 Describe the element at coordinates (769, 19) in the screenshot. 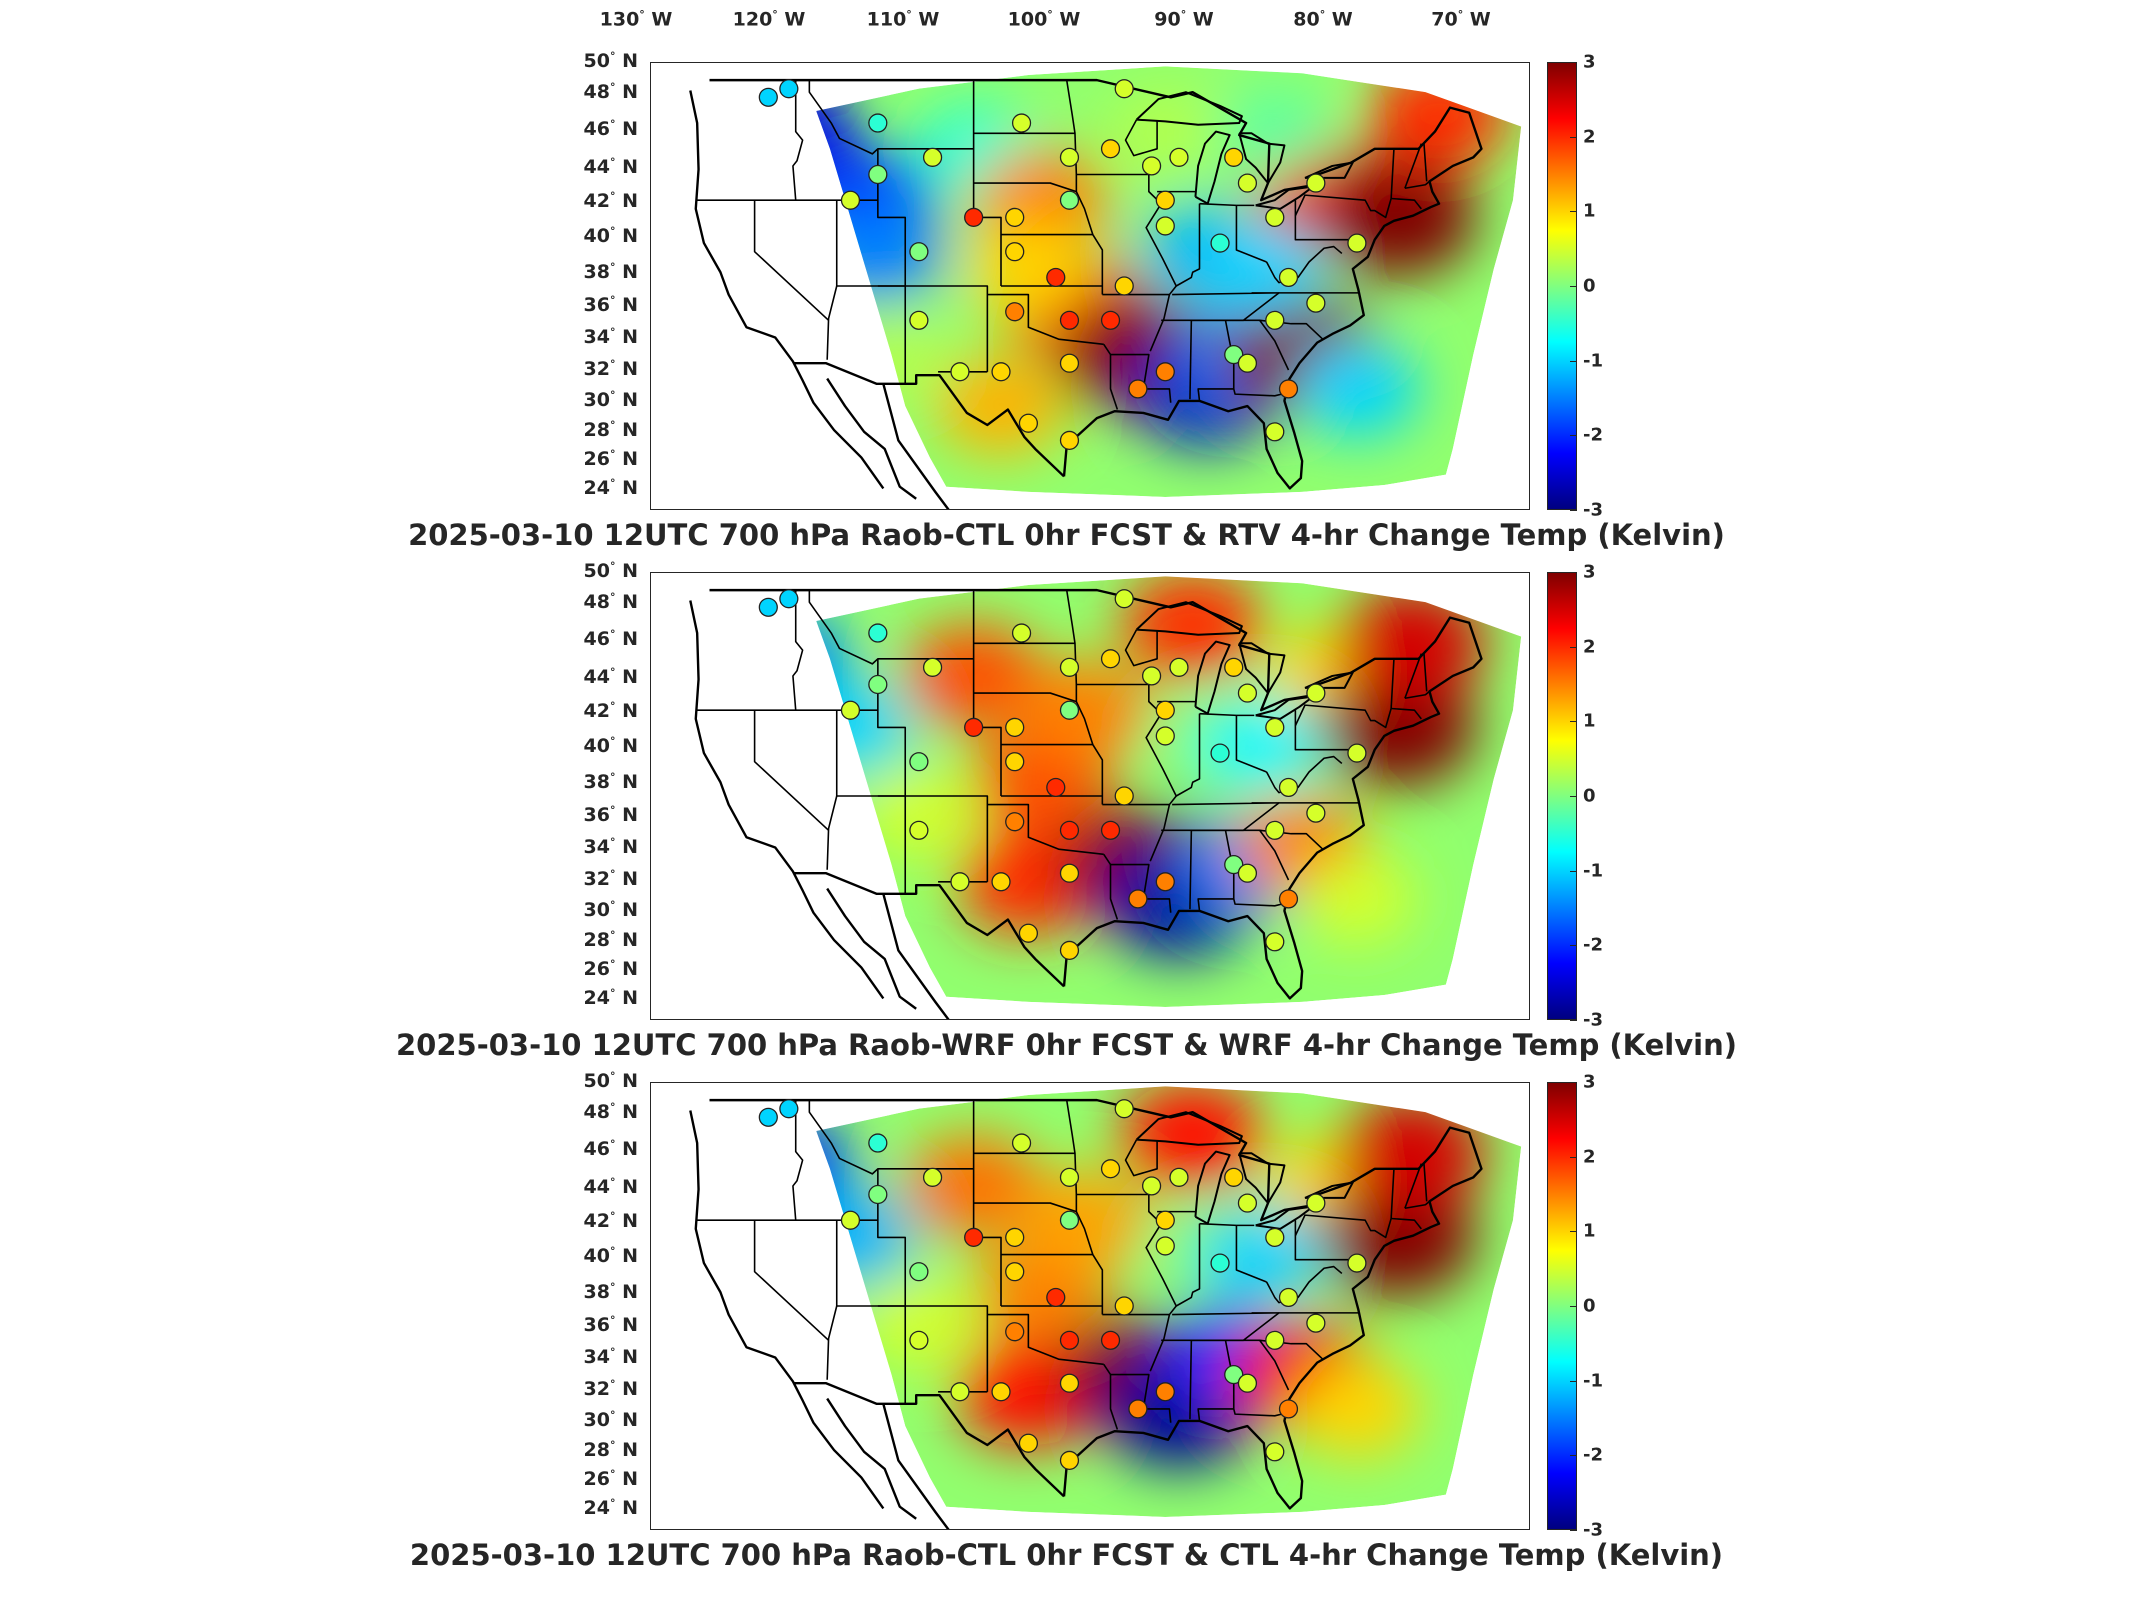

I see `lon-tick-label: 120° W` at that location.